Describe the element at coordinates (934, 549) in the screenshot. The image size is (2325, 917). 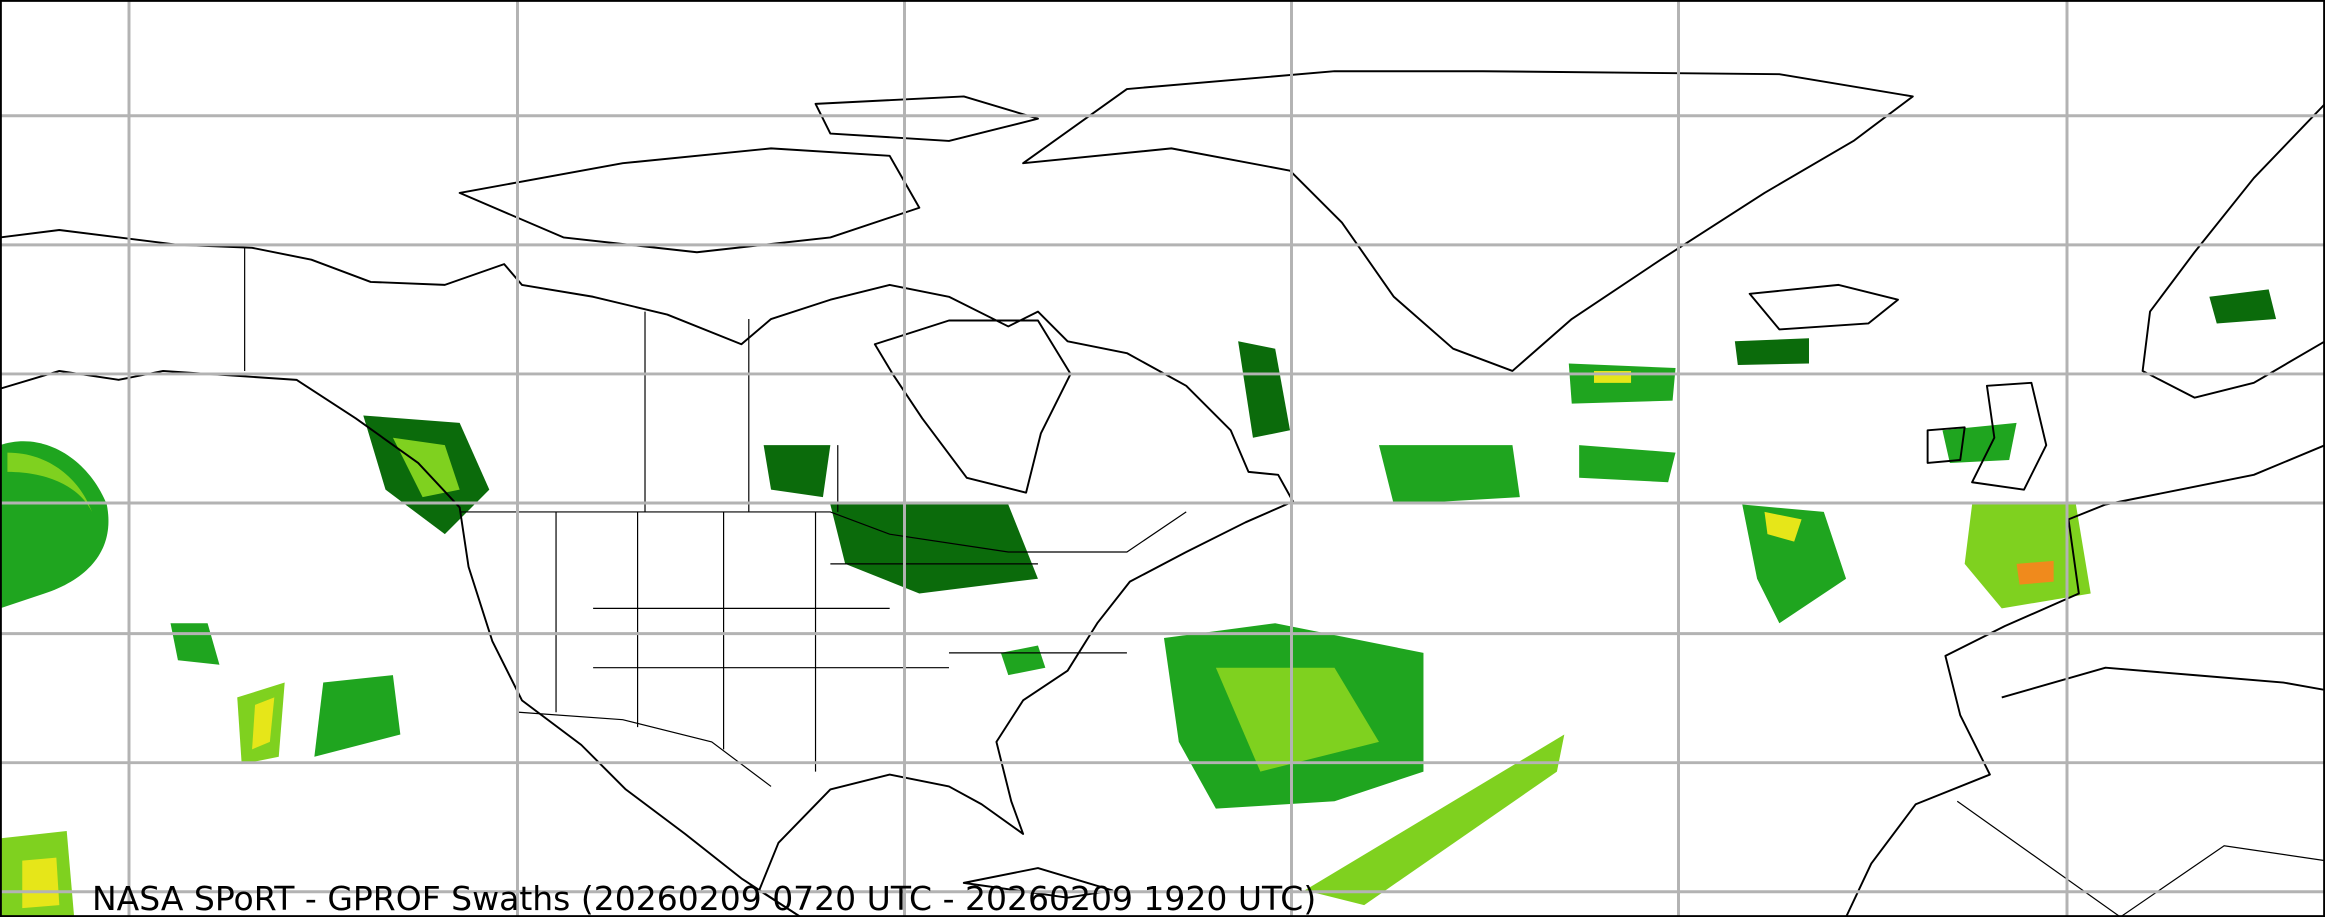
I see `precip-swath-greatlakes` at that location.